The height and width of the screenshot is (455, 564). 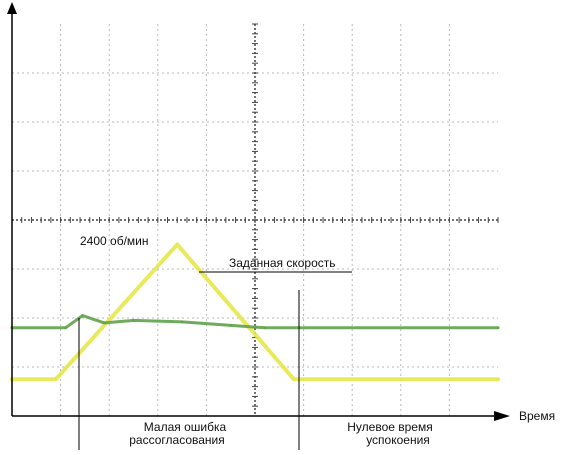 What do you see at coordinates (177, 440) in the screenshot?
I see `error-label-line2: рассогласования` at bounding box center [177, 440].